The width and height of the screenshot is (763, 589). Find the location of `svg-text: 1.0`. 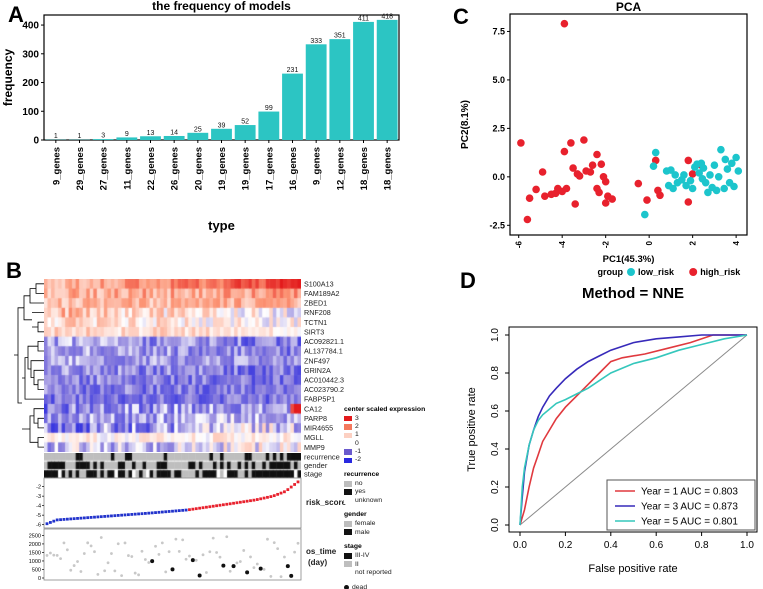

svg-text: 1.0 is located at coordinates (495, 335).